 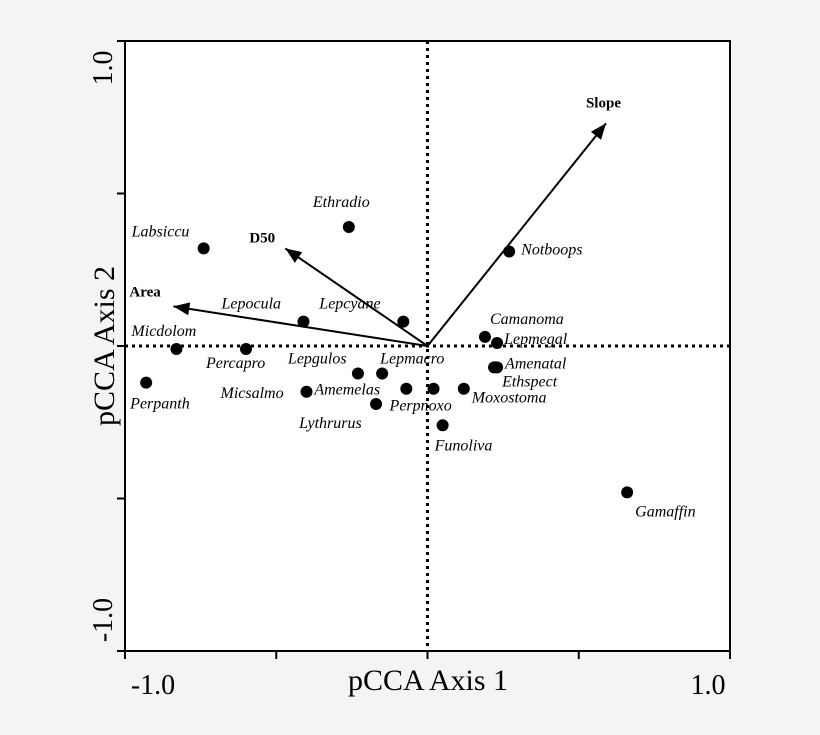 I want to click on species-point-funoliva, so click(x=442, y=425).